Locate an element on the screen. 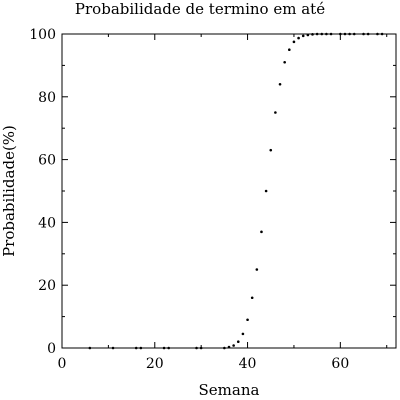 This screenshot has width=400, height=400. x-tick-label: 20 is located at coordinates (155, 364).